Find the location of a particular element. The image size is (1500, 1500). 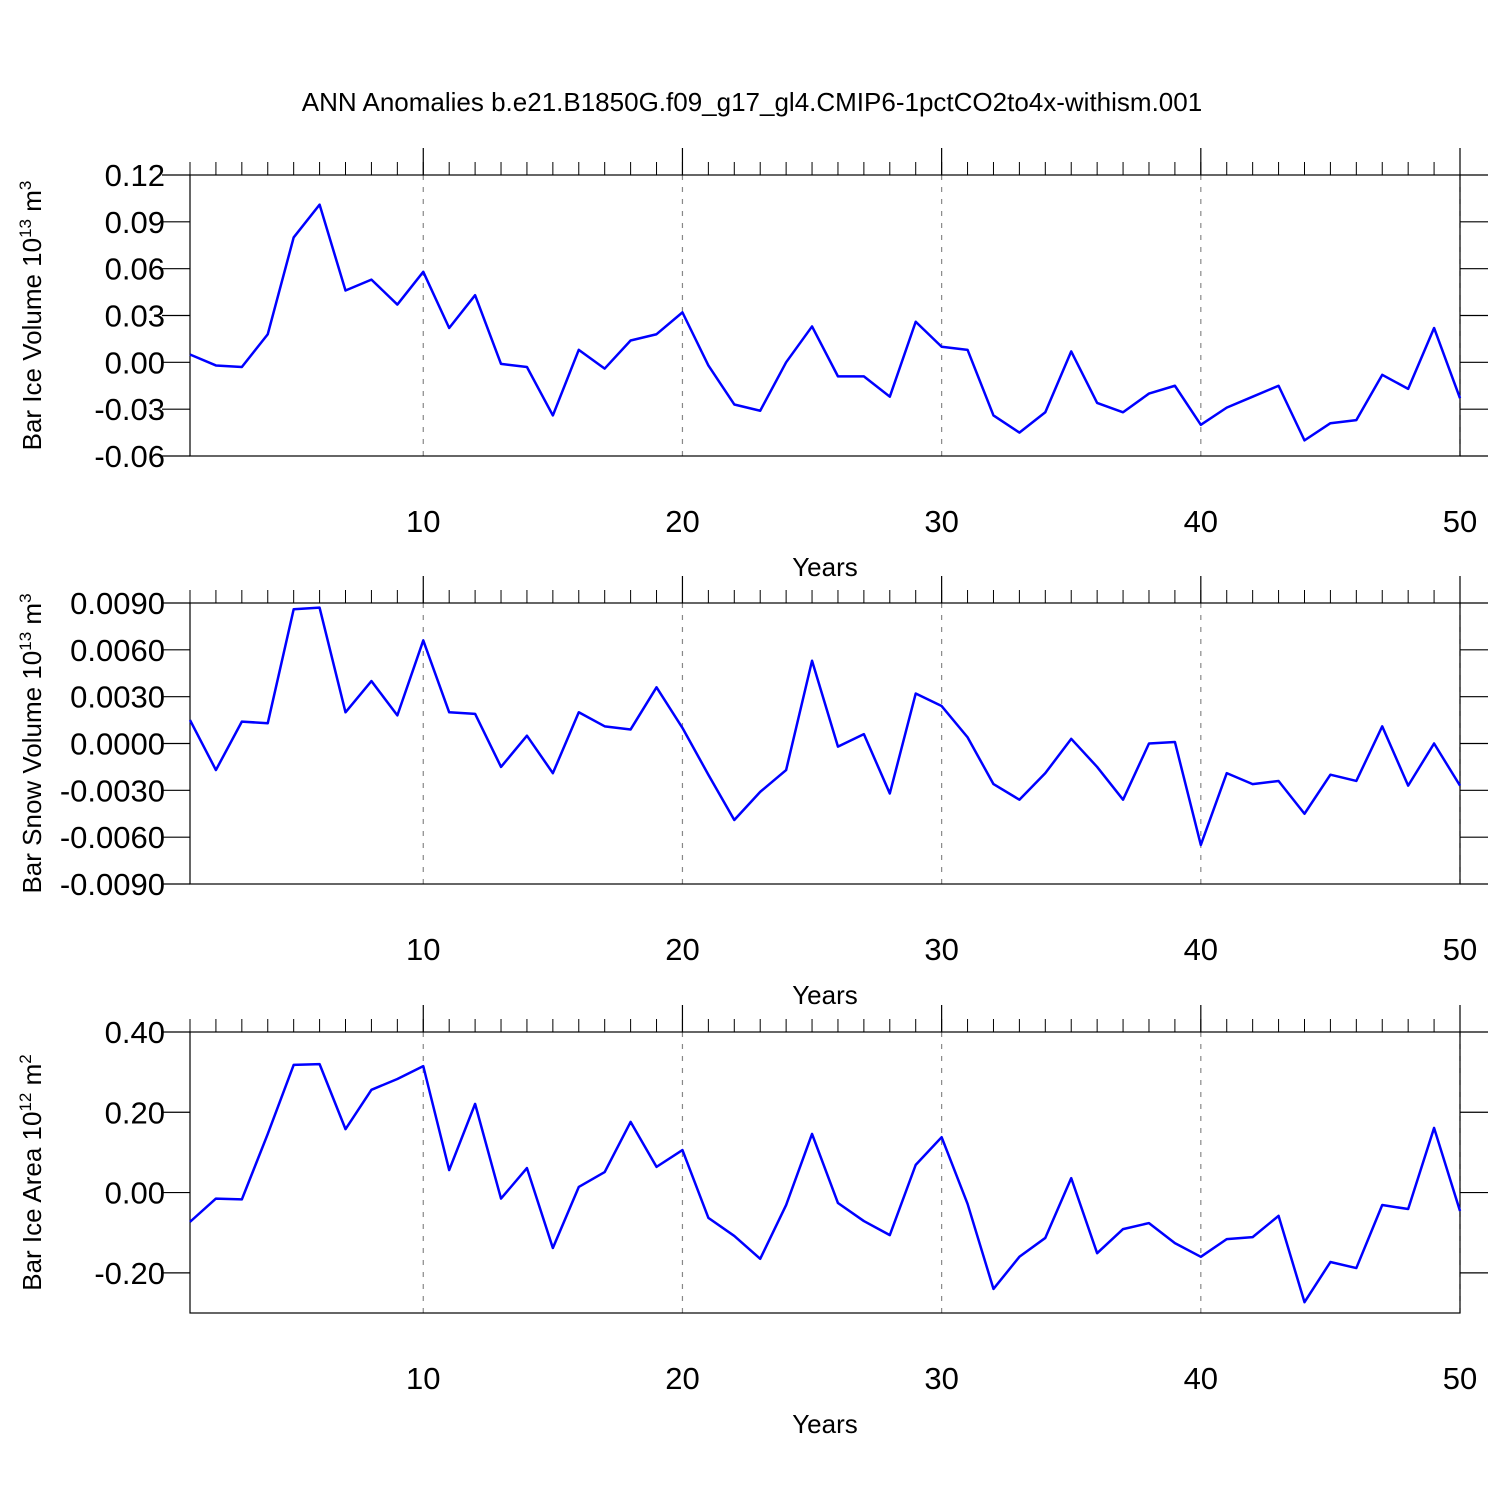

y-axis-label-part: Bar Ice Area 10 is located at coordinates (32, 1201).